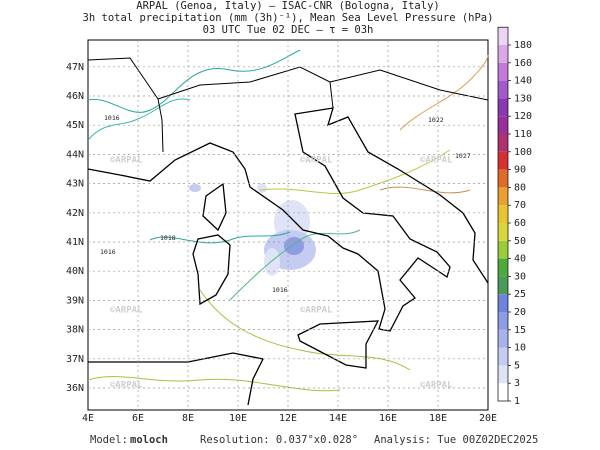 The image size is (600, 450). Describe the element at coordinates (520, 294) in the screenshot. I see `colorbar-label: 25` at that location.